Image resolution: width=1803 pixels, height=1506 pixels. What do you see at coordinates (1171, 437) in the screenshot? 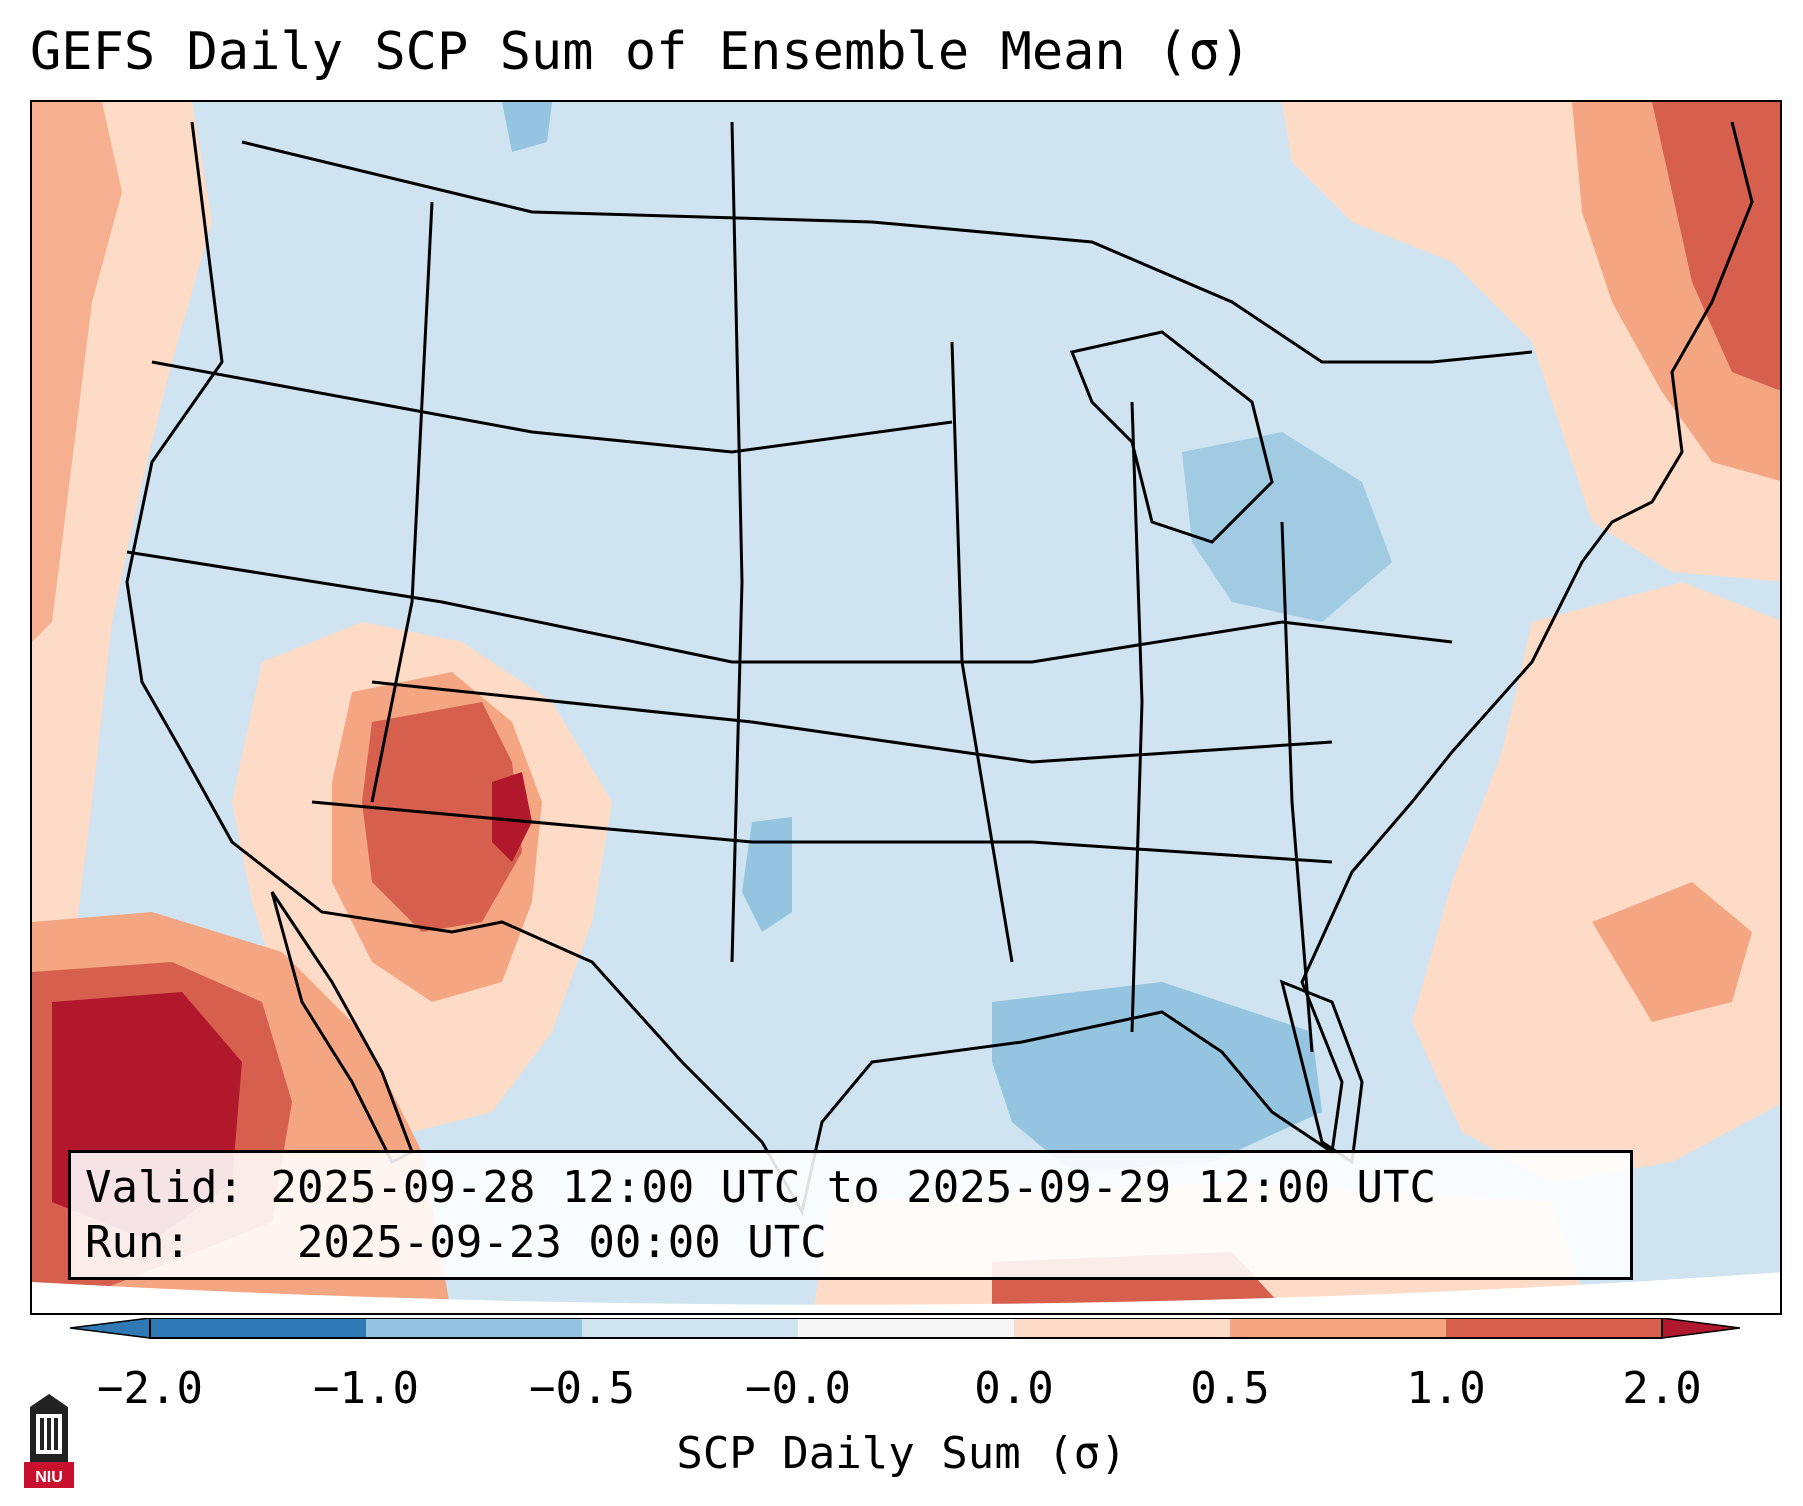
I see `great-lakes` at bounding box center [1171, 437].